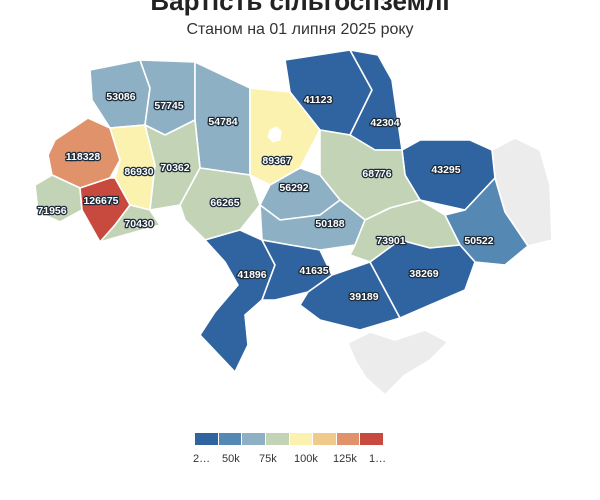 Image resolution: width=600 pixels, height=500 pixels. I want to click on value-label-volyn: 53086, so click(120, 97).